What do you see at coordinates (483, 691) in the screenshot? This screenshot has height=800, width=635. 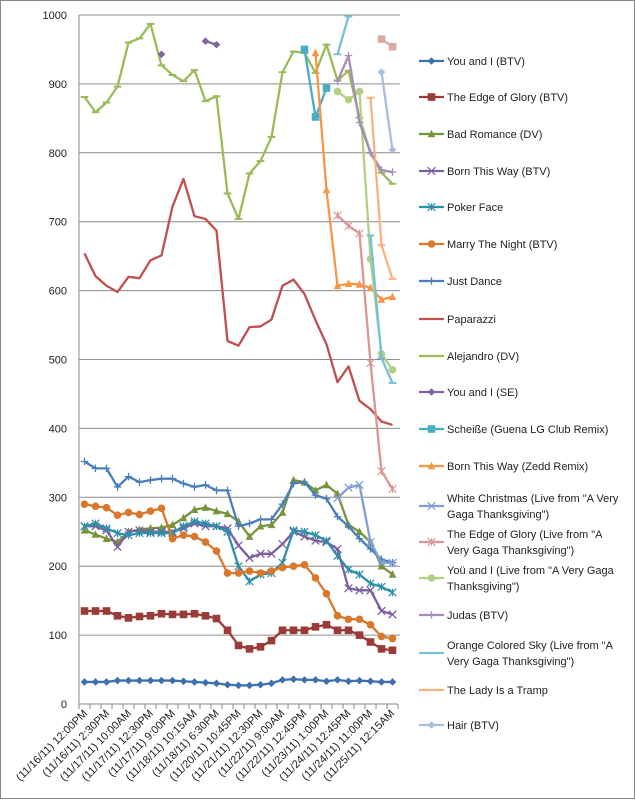 I see `legend-item: The Lady Is a Tramp` at bounding box center [483, 691].